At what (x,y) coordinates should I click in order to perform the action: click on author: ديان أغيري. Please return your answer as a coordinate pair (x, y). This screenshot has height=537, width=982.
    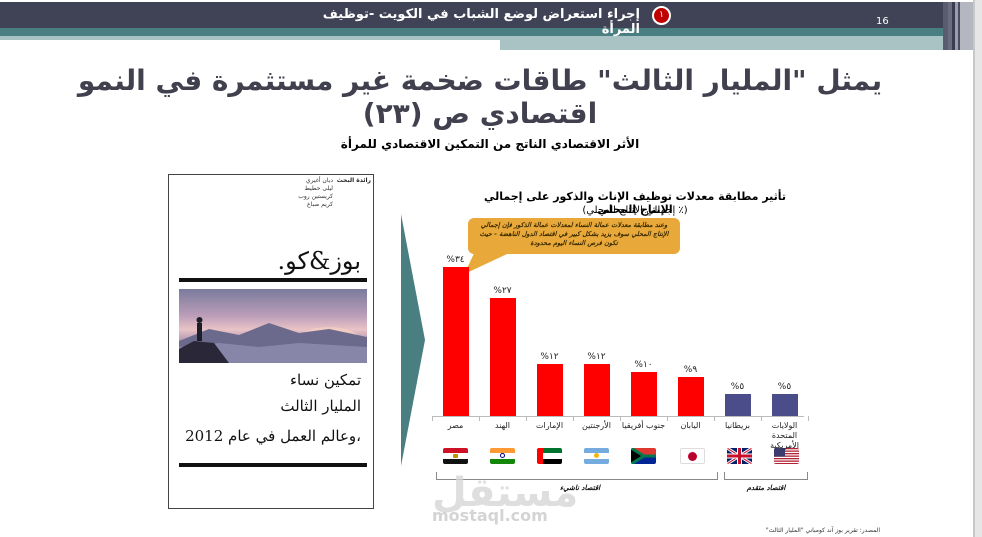
    Looking at the image, I should click on (319, 180).